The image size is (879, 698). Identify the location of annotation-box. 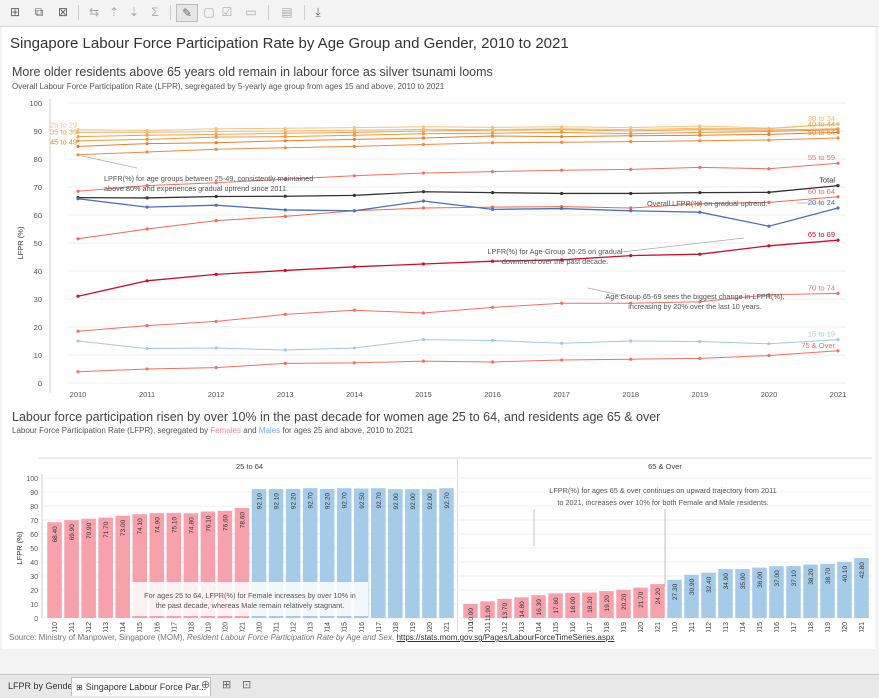
(250, 599).